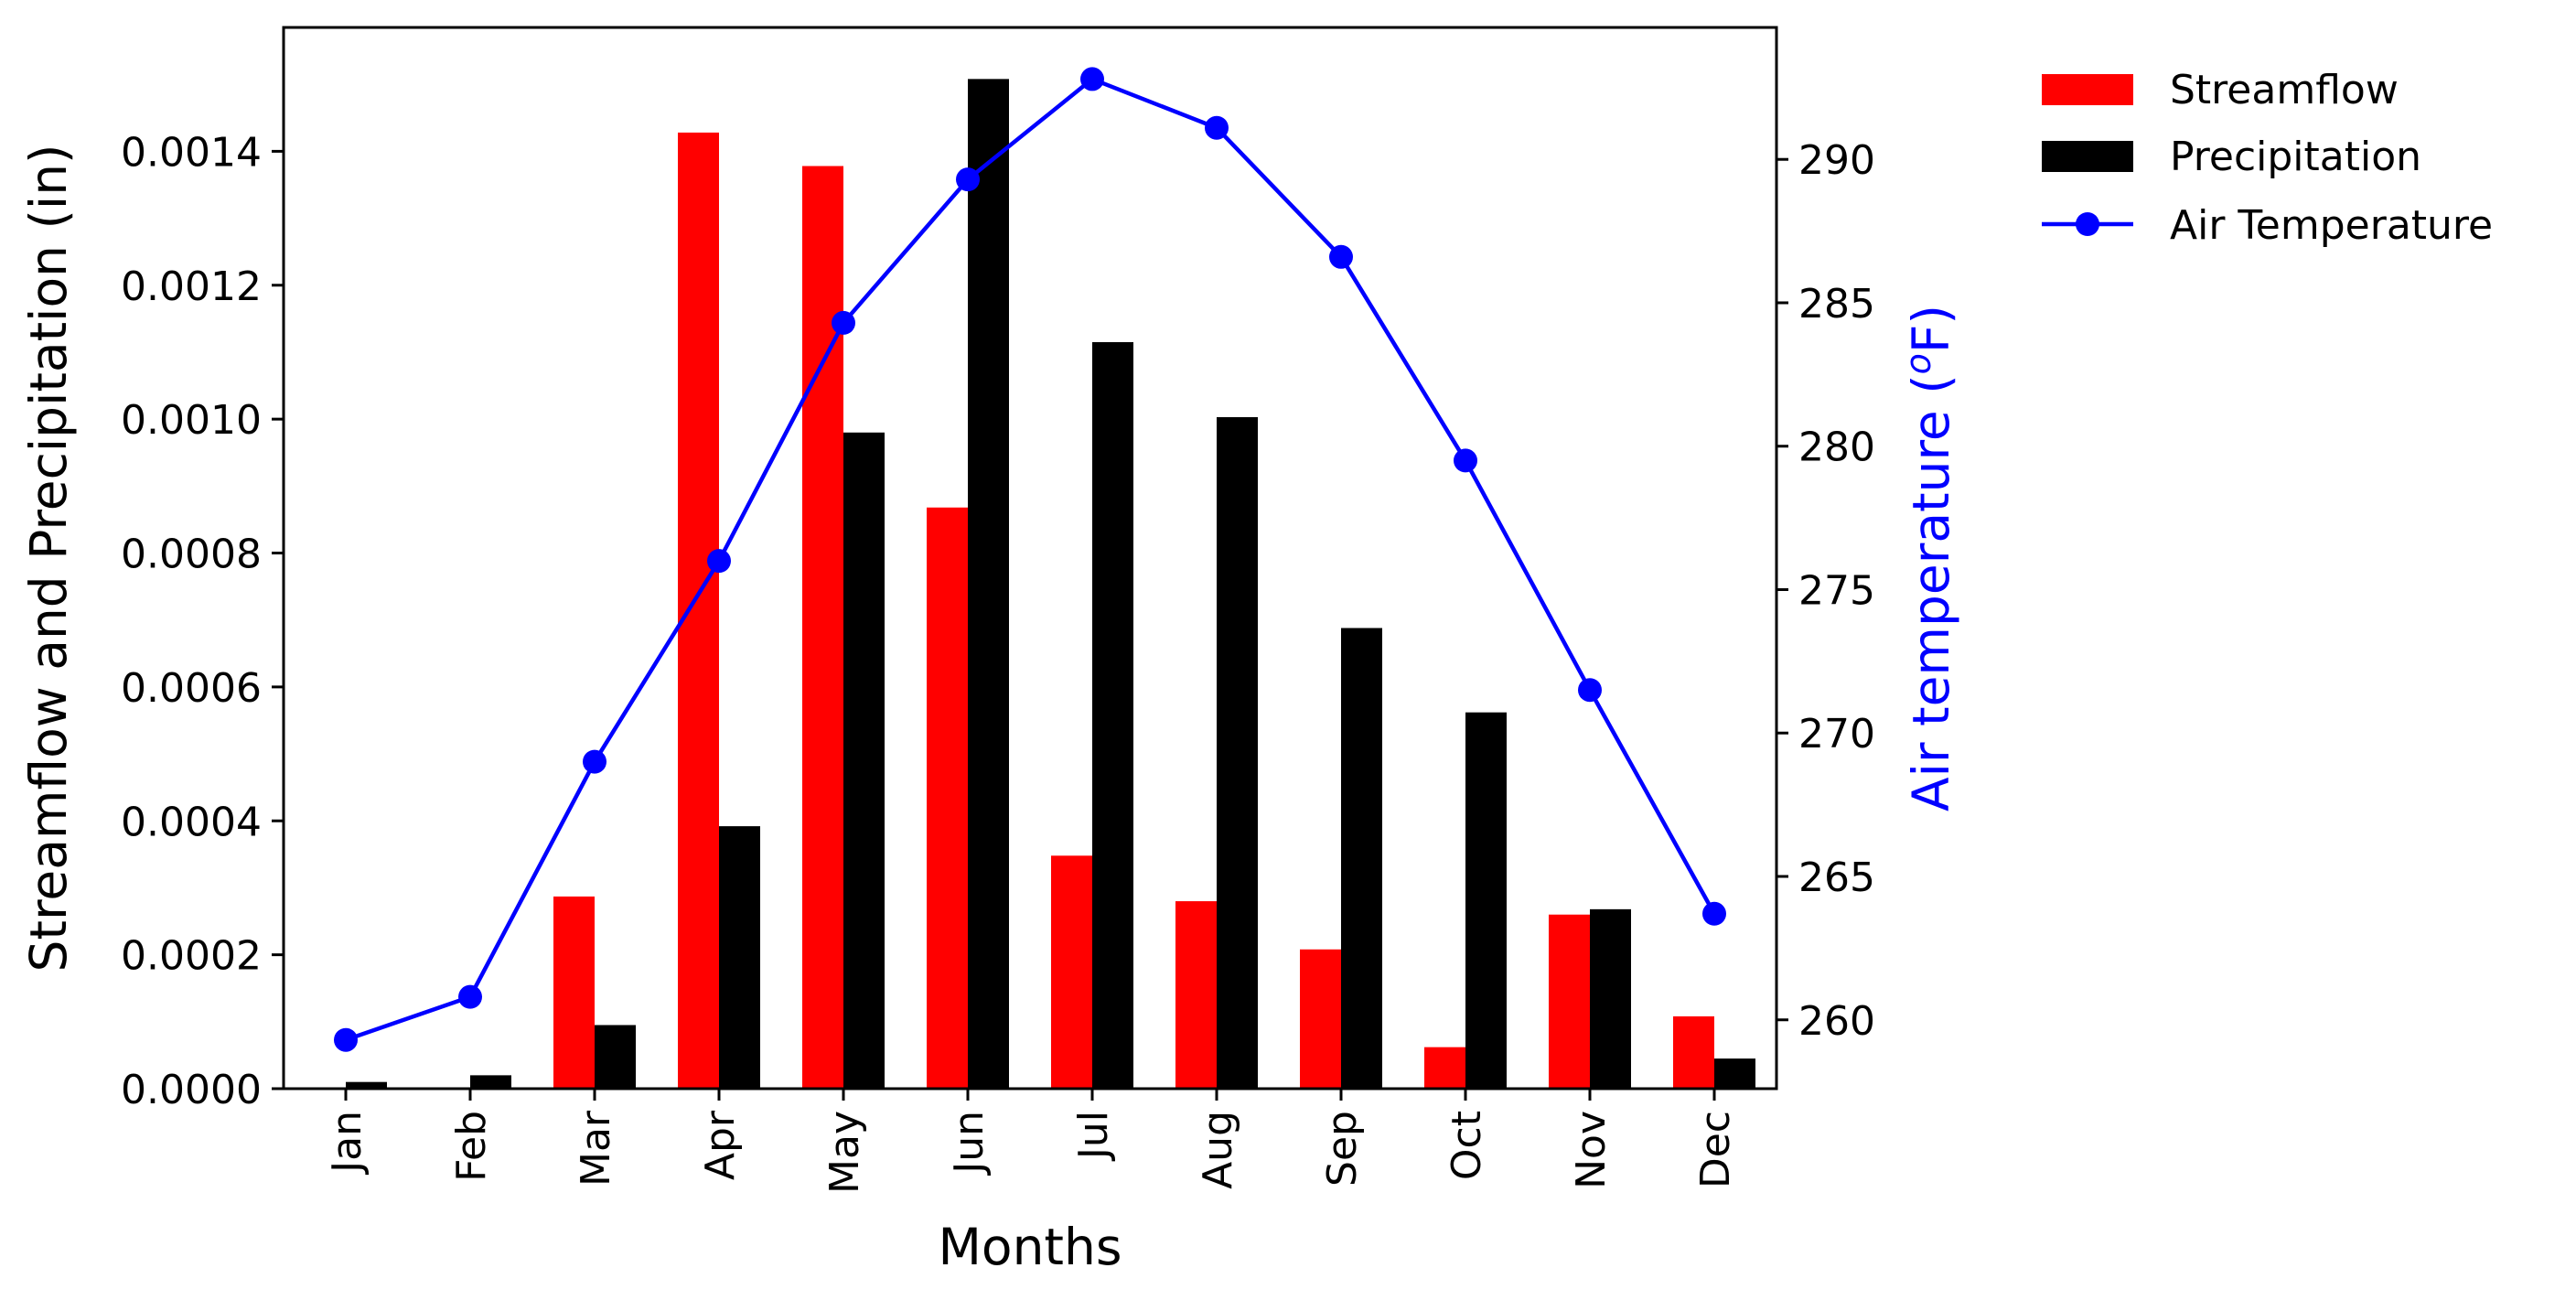 This screenshot has width=2576, height=1300. I want to click on streamflow-bar-oct, so click(1445, 1068).